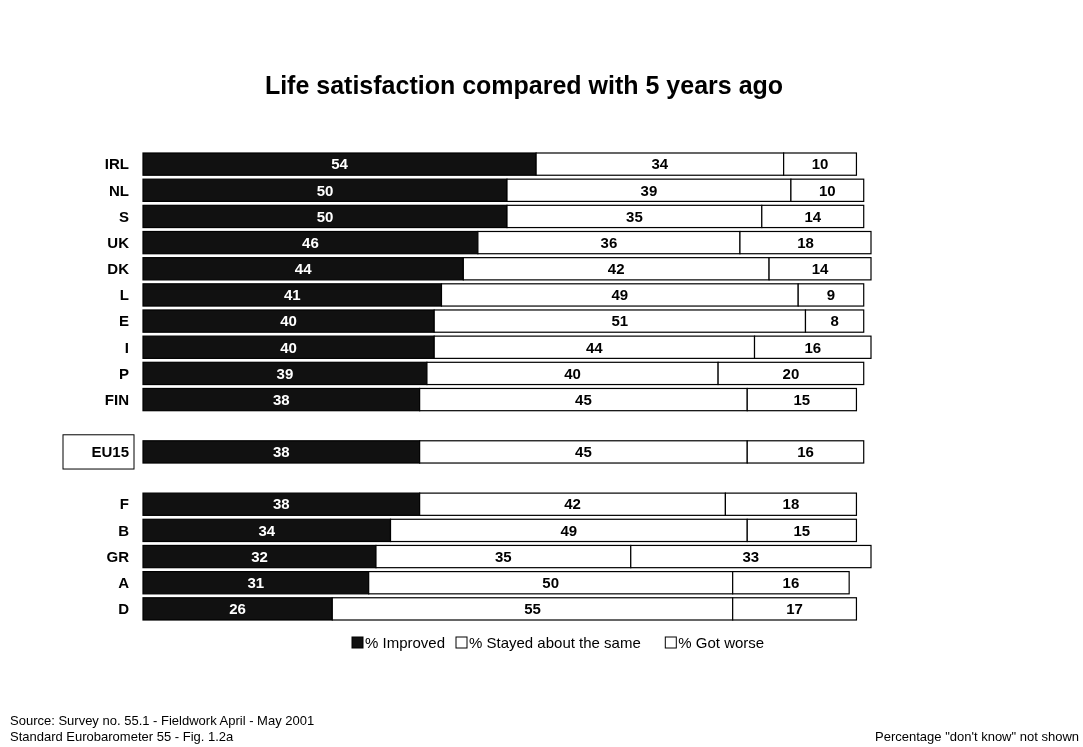 The height and width of the screenshot is (747, 1083). Describe the element at coordinates (110, 452) in the screenshot. I see `y-tick-label: EU15` at that location.